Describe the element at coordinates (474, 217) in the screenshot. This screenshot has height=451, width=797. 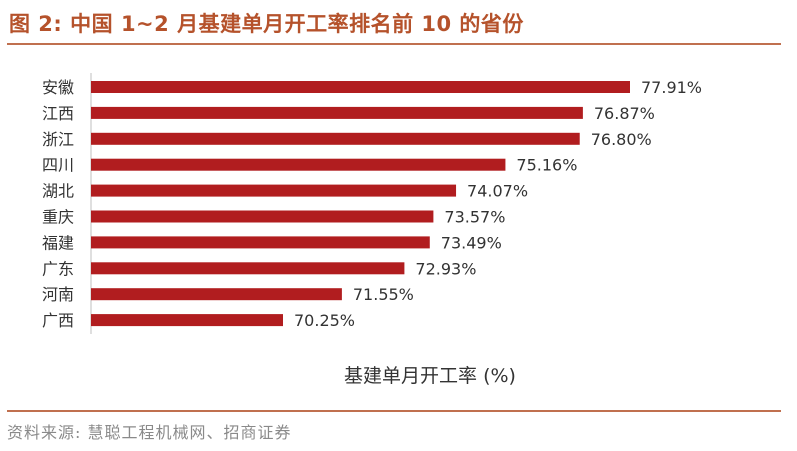
I see `value-label: 73.57%` at that location.